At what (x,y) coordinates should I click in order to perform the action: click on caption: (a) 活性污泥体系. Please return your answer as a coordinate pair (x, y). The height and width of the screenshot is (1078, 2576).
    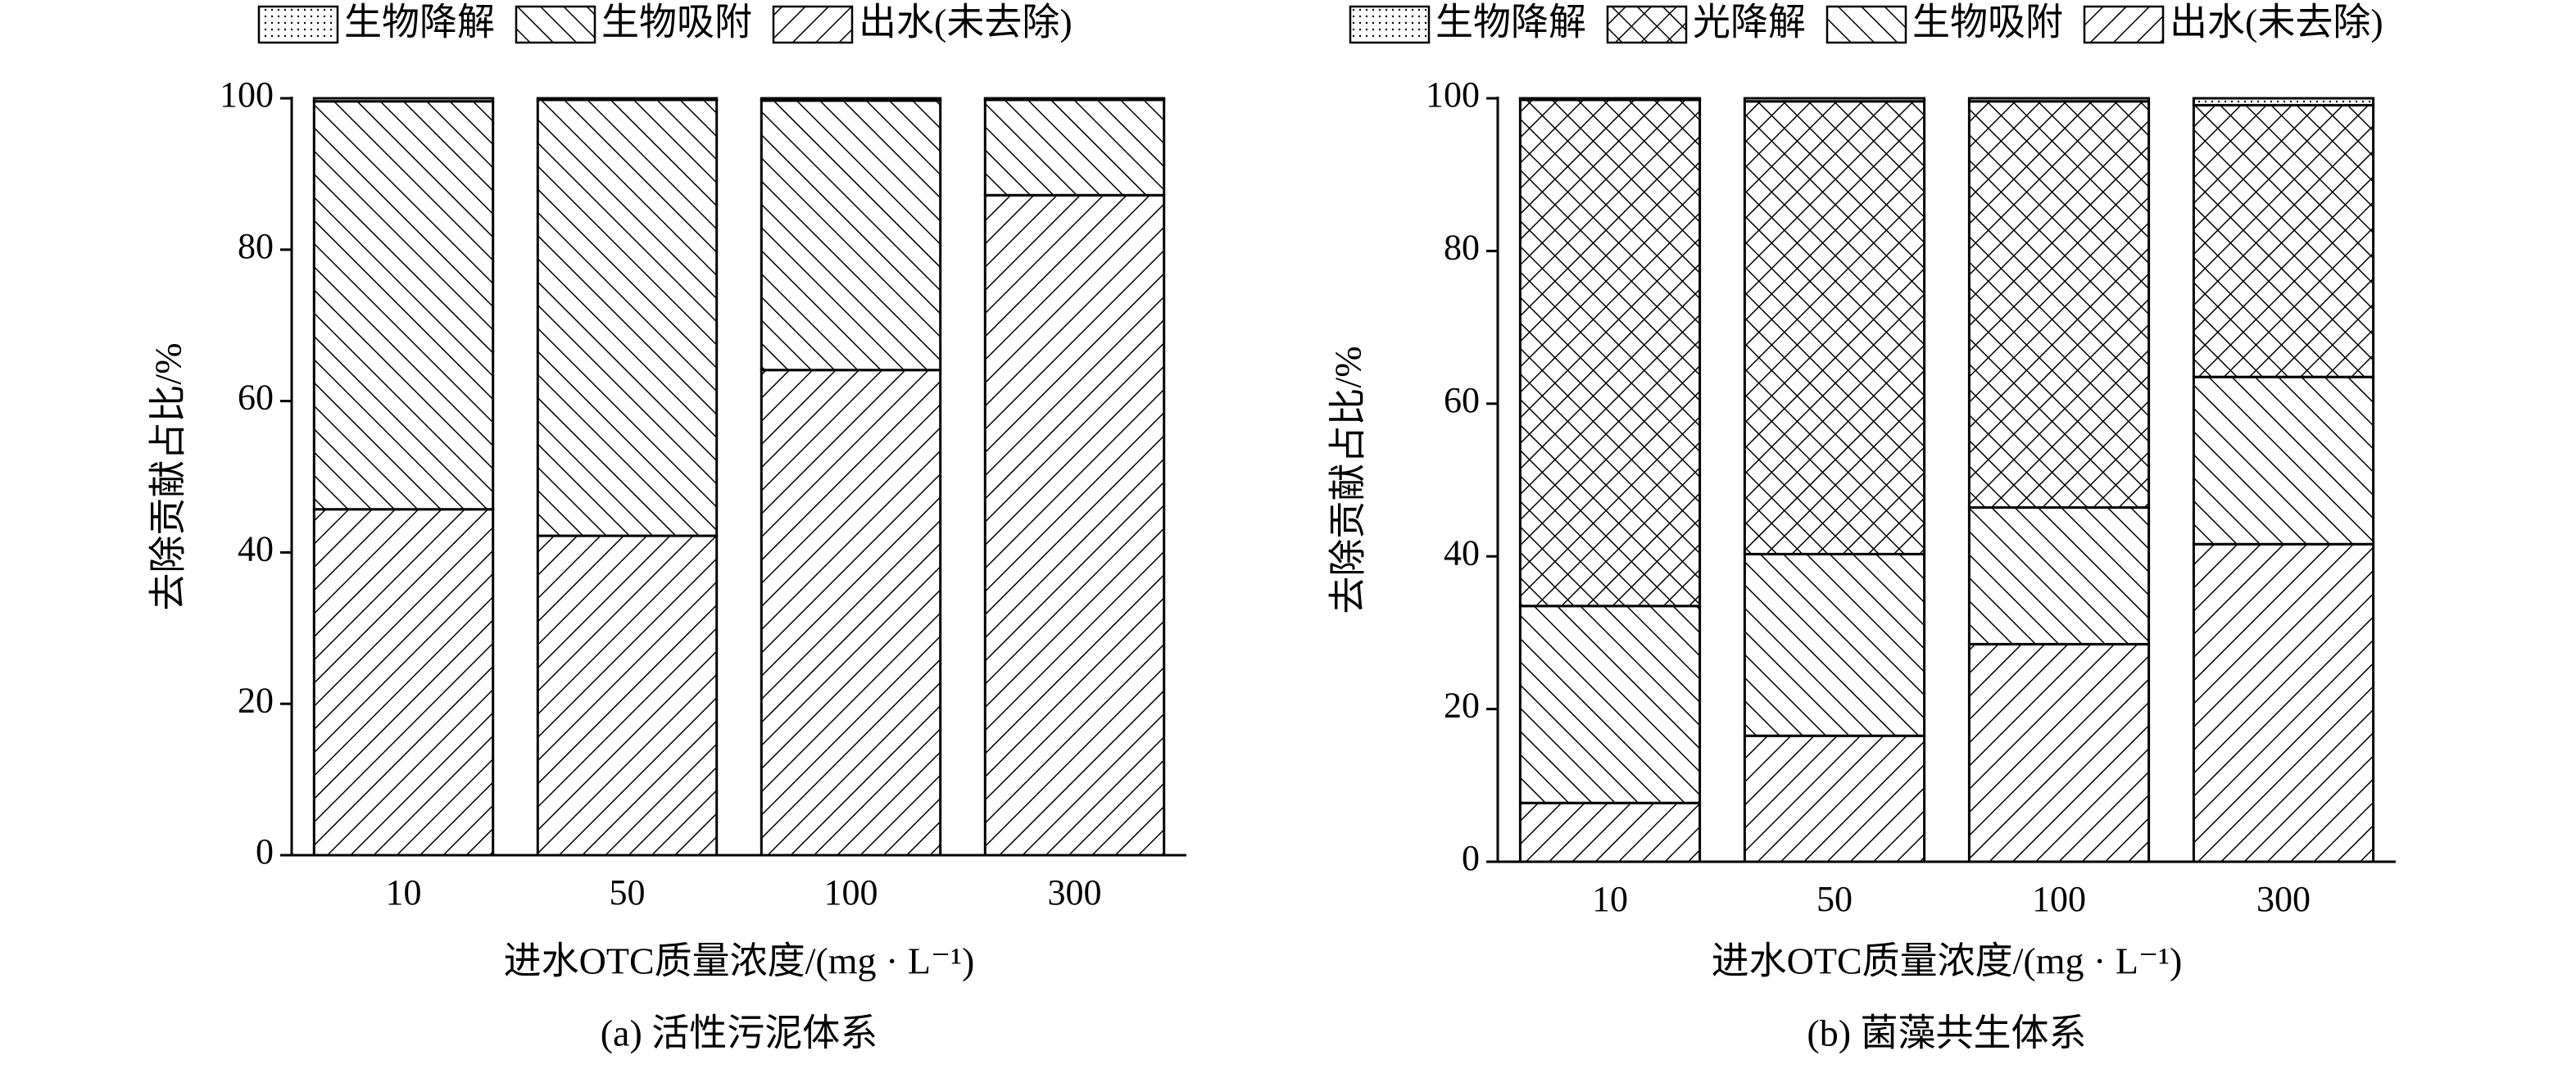
    Looking at the image, I should click on (739, 1033).